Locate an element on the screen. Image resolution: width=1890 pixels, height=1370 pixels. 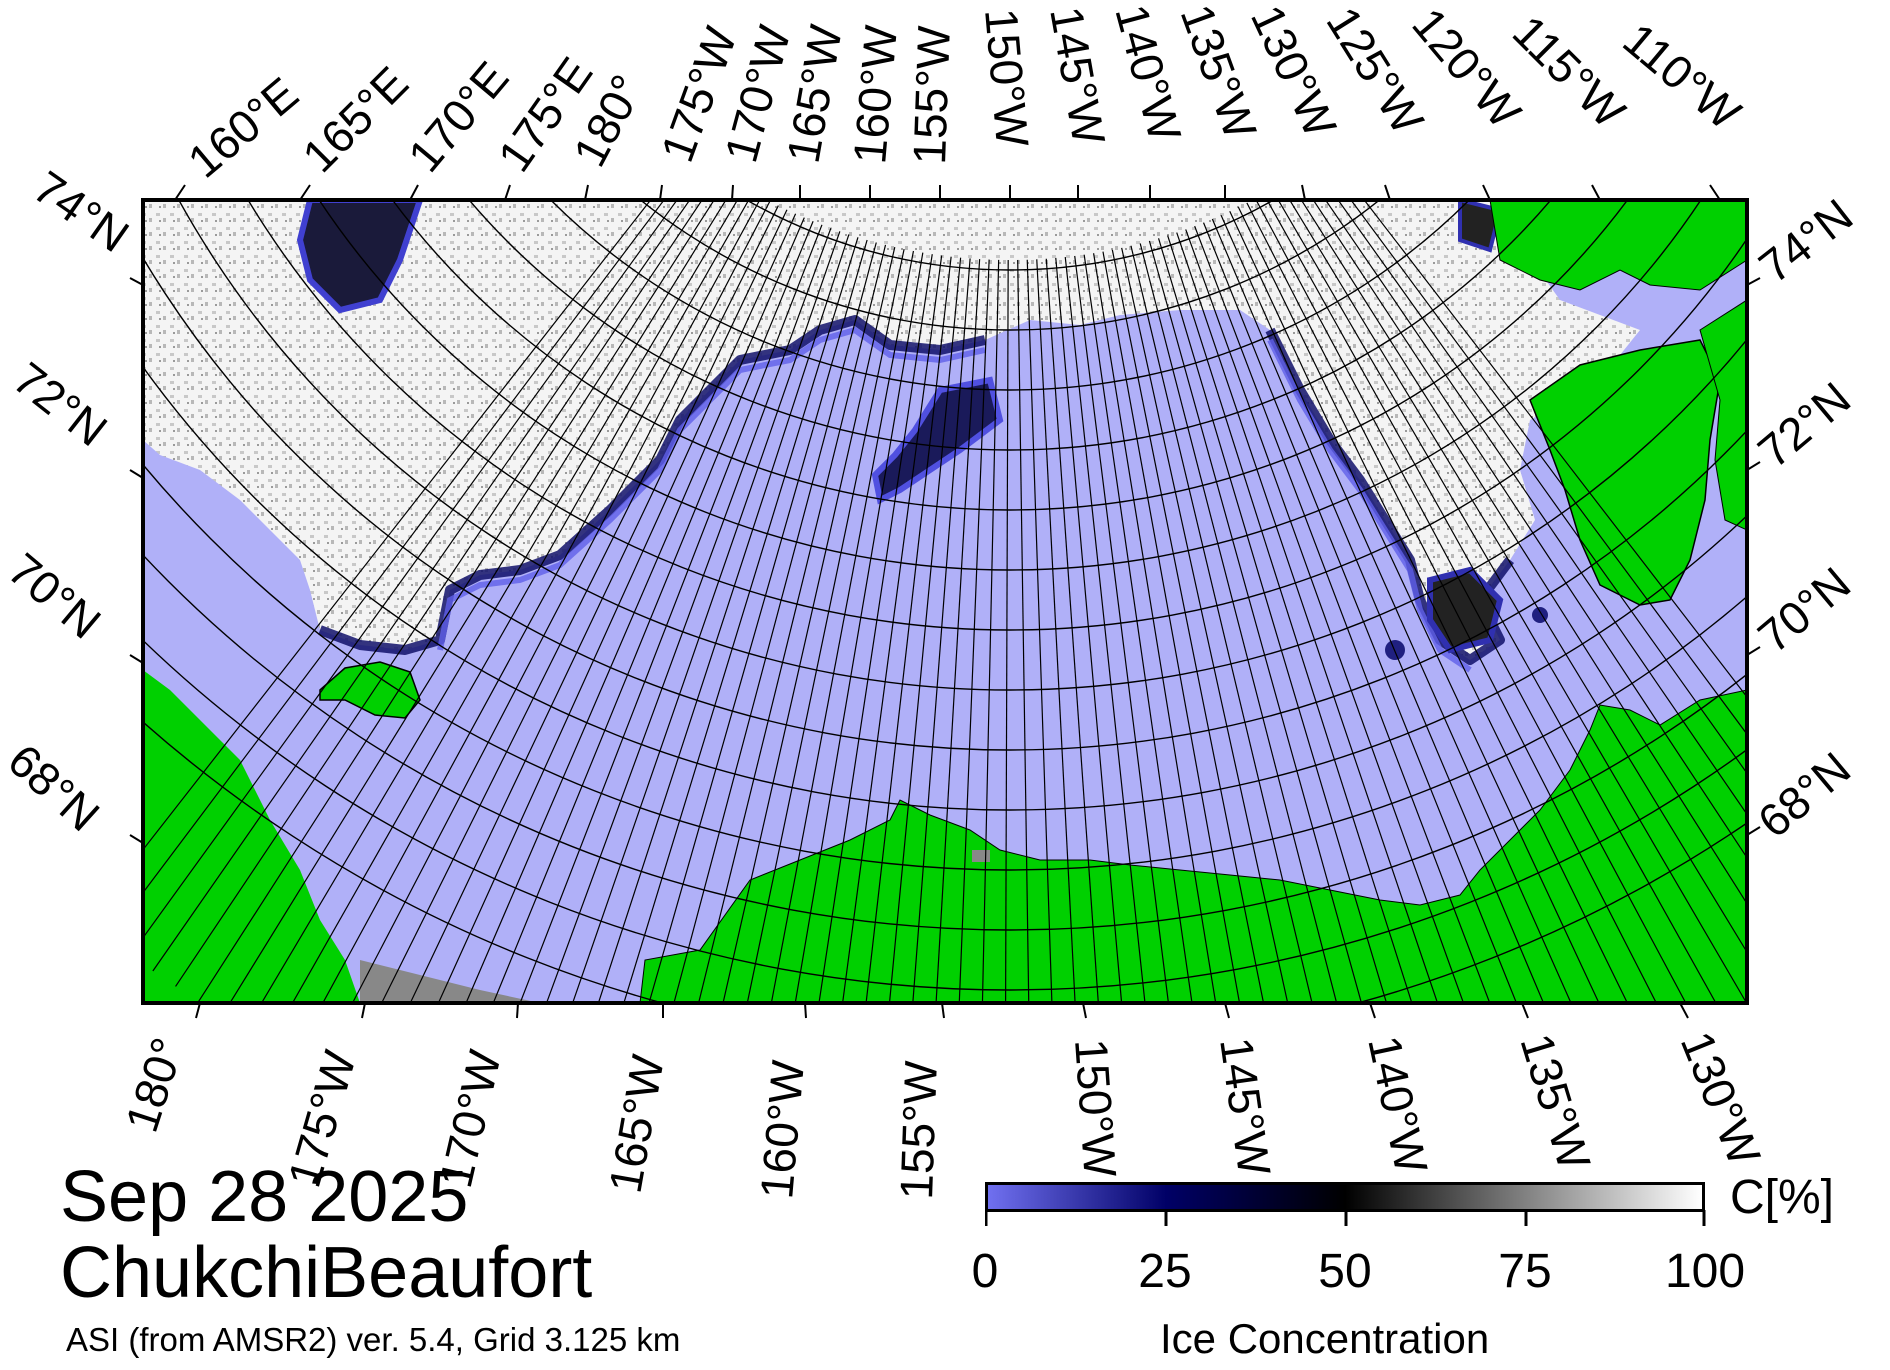
right-lat-label: 70°N is located at coordinates (1804, 610).